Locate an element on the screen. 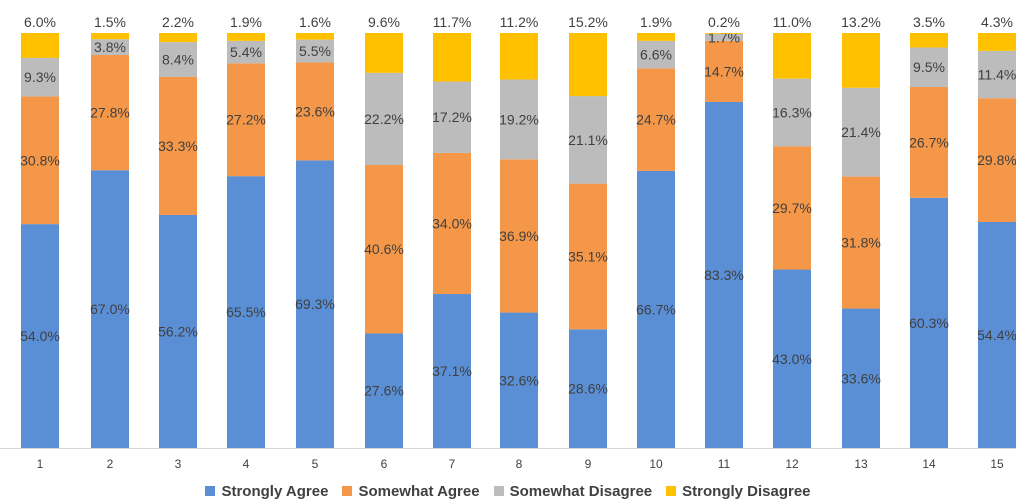 The width and height of the screenshot is (1016, 501). legend-label: Somewhat Disagree is located at coordinates (581, 491).